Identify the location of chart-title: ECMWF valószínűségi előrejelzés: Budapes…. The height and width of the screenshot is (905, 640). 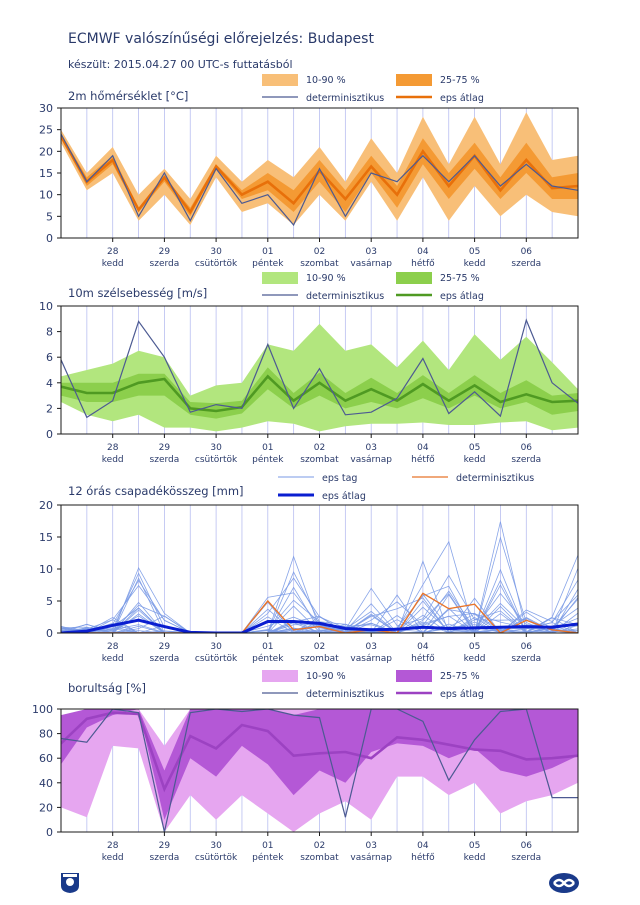
(221, 39).